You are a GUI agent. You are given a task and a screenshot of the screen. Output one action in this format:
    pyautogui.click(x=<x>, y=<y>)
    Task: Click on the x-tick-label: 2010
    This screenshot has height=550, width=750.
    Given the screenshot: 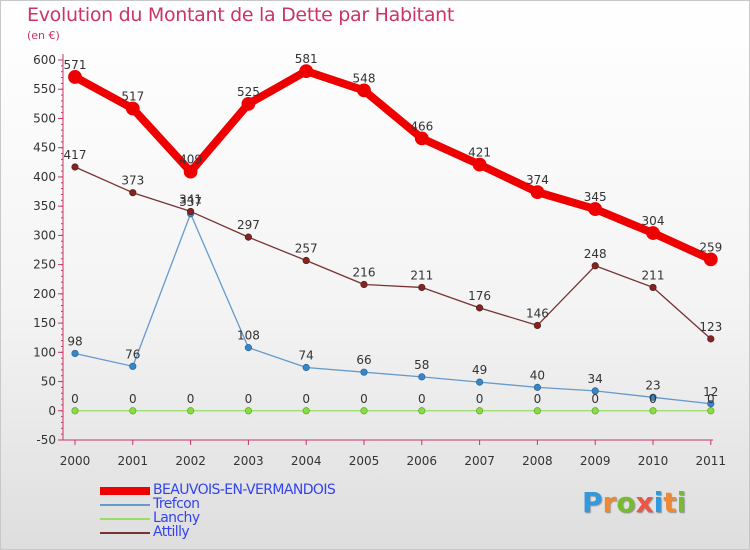 What is the action you would take?
    pyautogui.click(x=653, y=461)
    